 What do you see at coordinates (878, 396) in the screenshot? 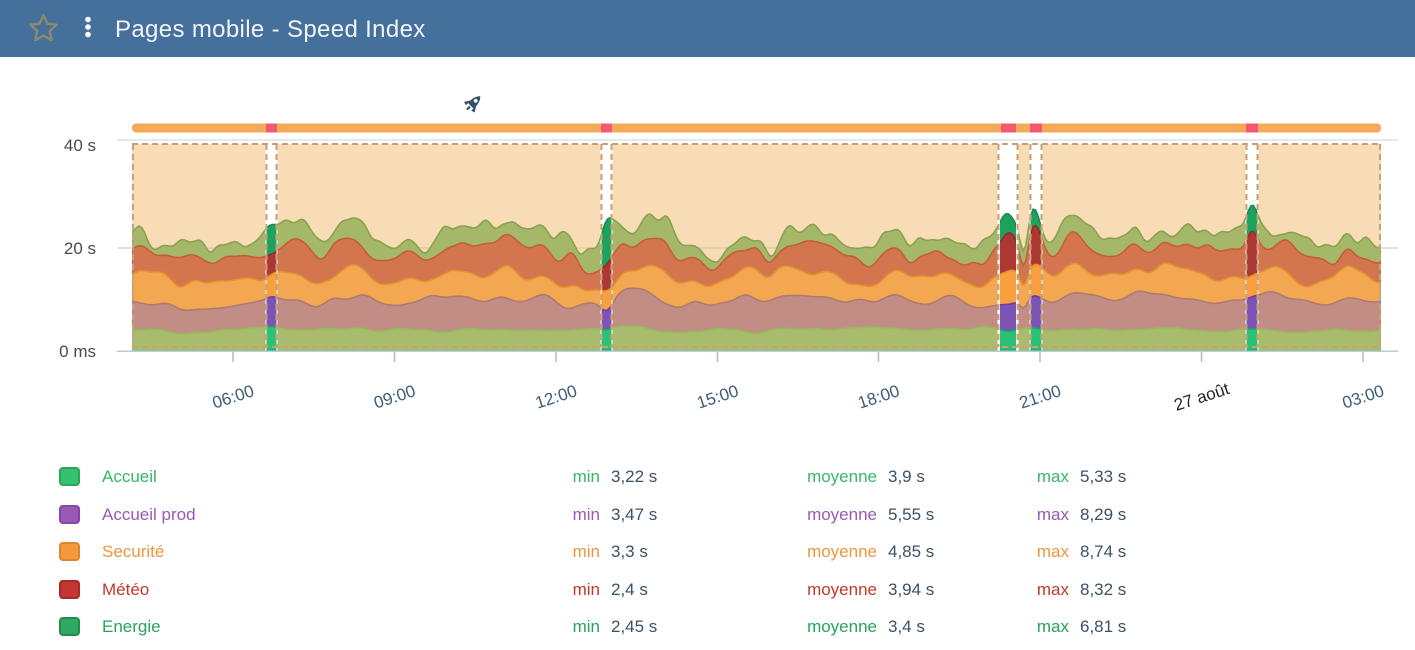
I see `svg-text: 18:00` at bounding box center [878, 396].